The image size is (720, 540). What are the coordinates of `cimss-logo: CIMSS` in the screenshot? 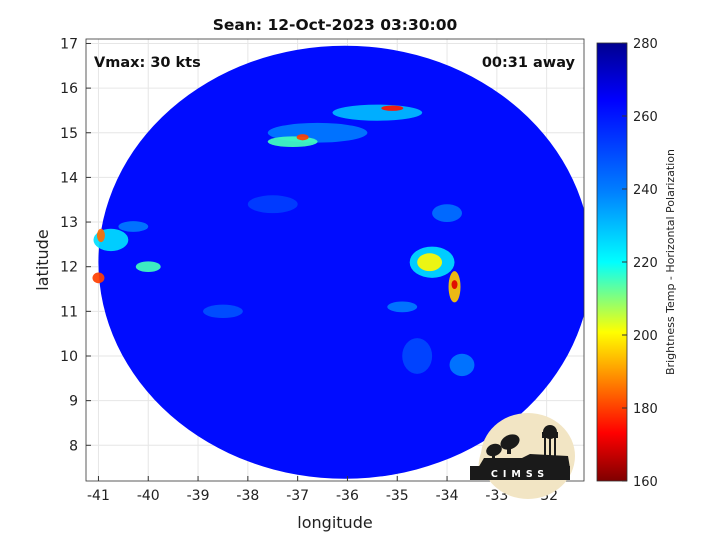 It's located at (522, 456).